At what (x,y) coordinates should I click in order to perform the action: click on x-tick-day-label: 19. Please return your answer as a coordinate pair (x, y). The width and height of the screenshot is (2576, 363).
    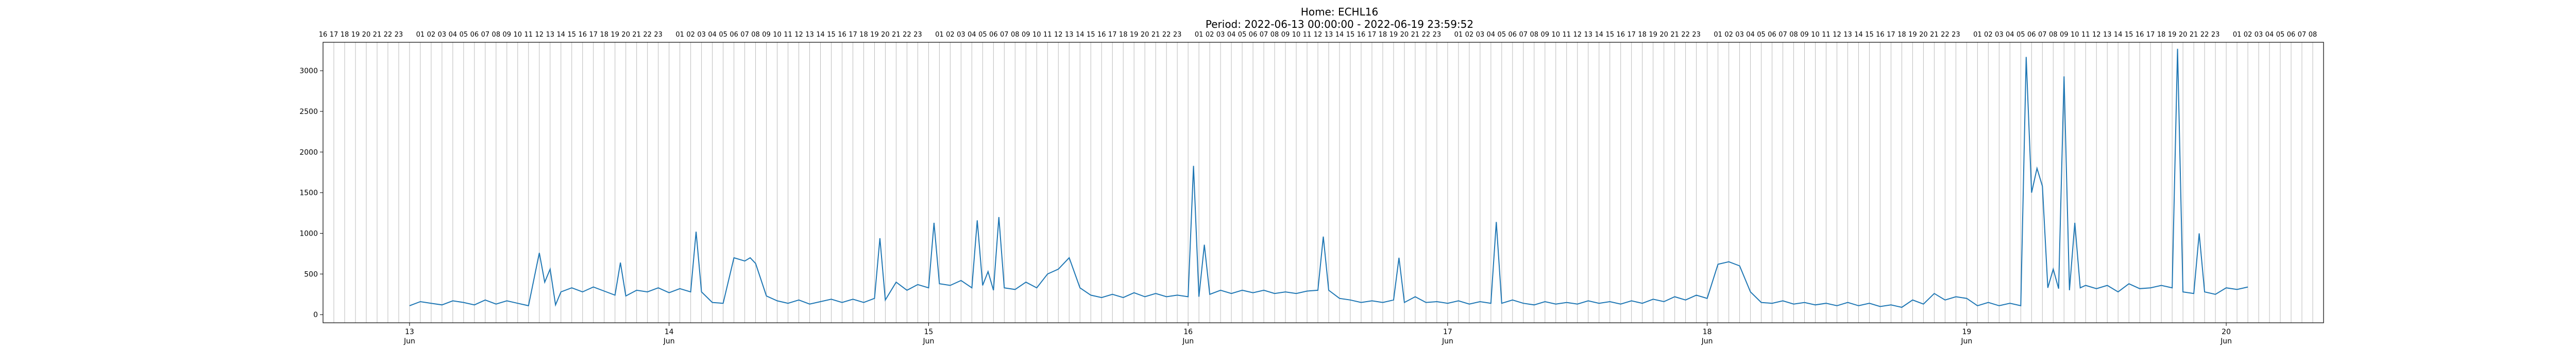
    Looking at the image, I should click on (1966, 332).